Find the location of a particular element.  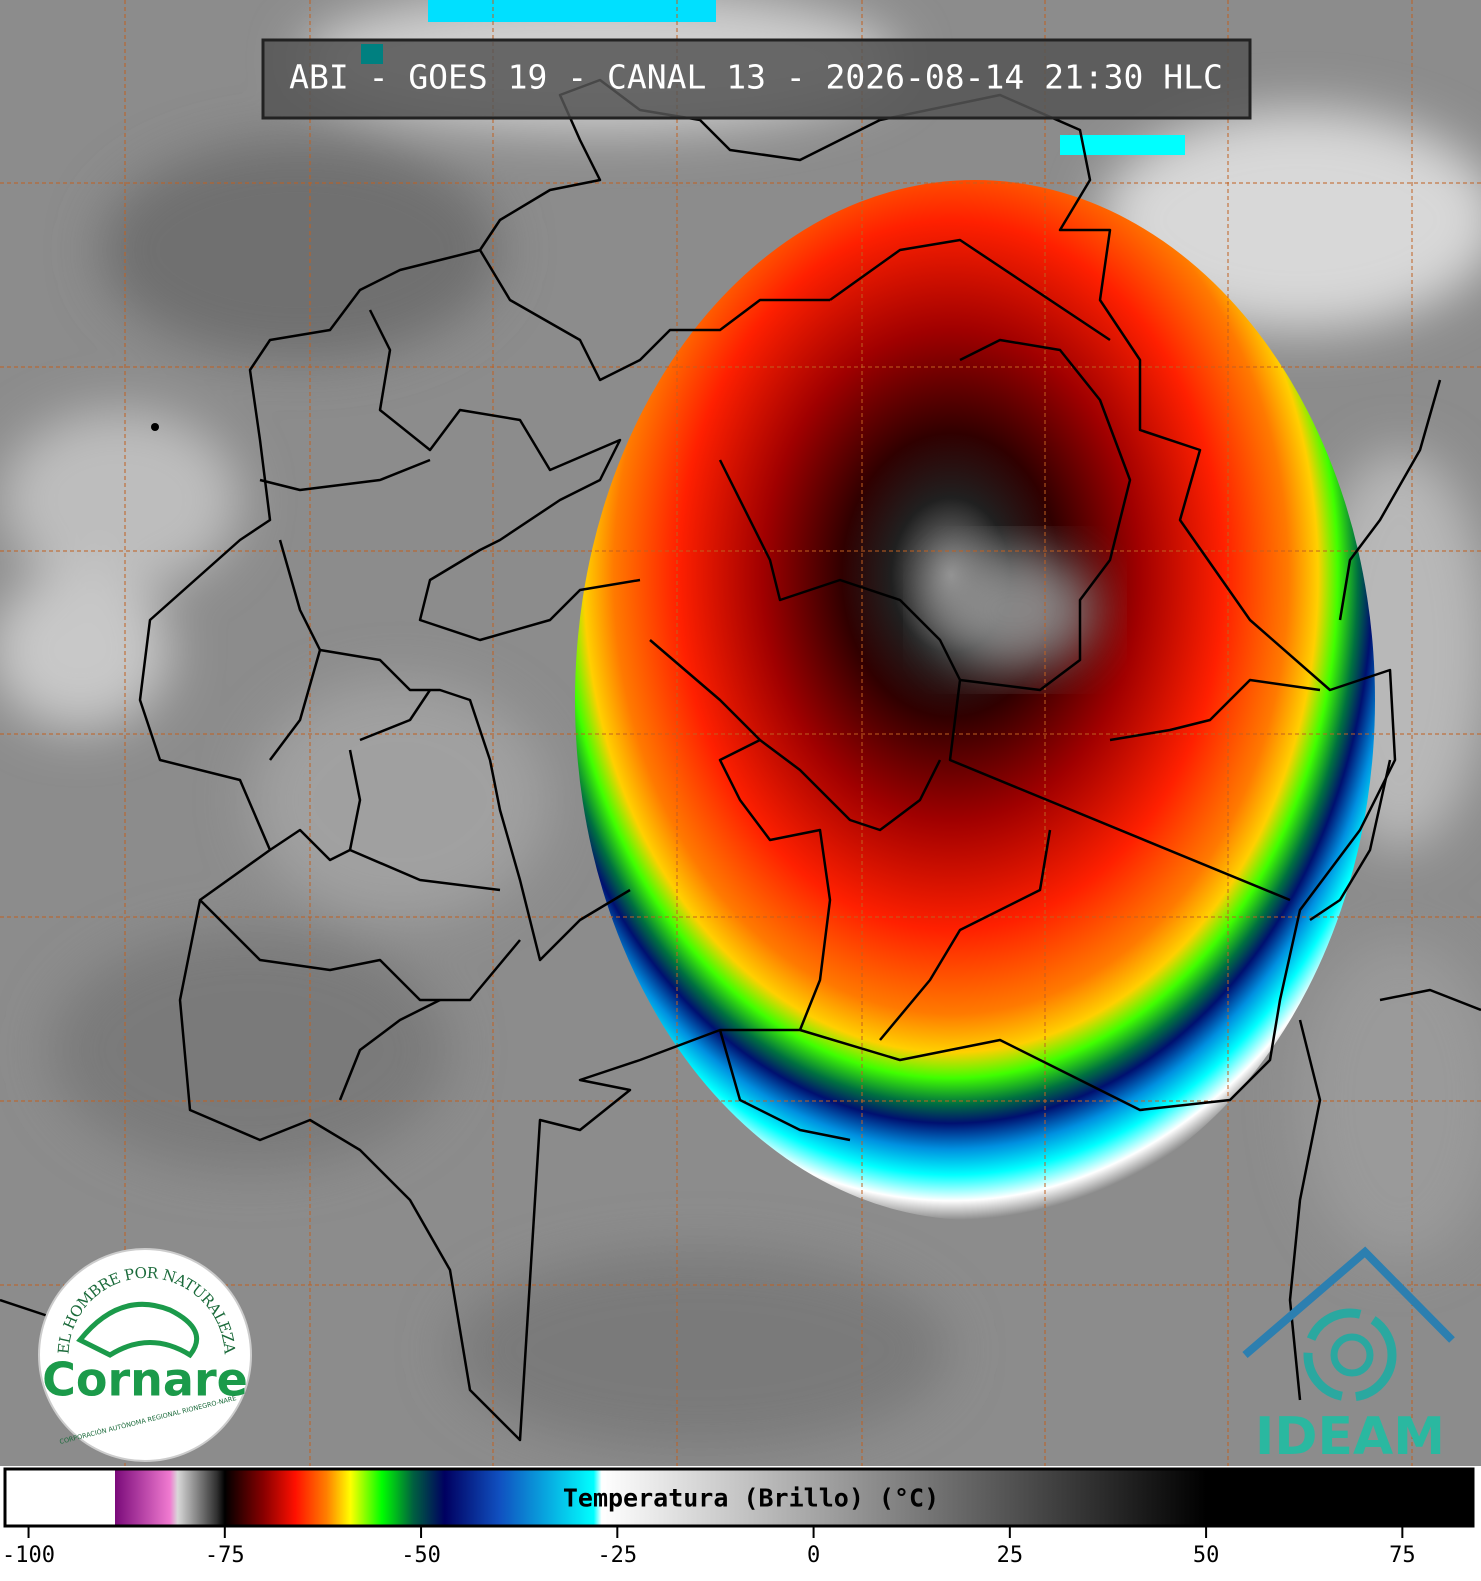

colorbar-scale is located at coordinates (739, 1497).